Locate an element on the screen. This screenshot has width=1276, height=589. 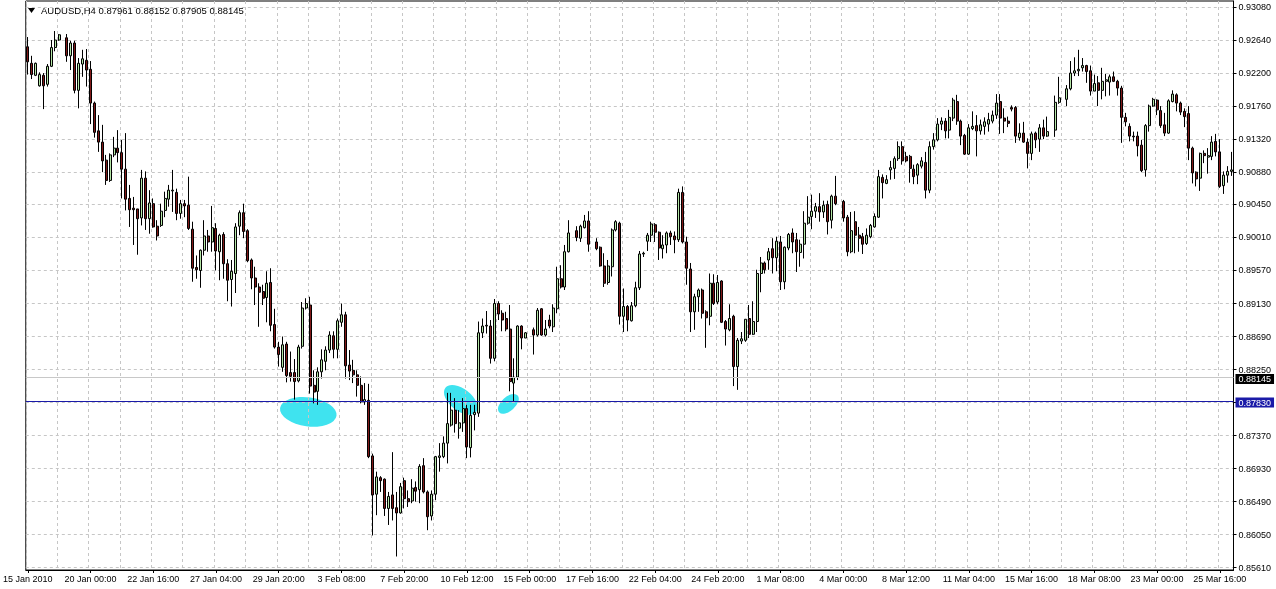
y-tick-label: 0.89130 is located at coordinates (1255, 303).